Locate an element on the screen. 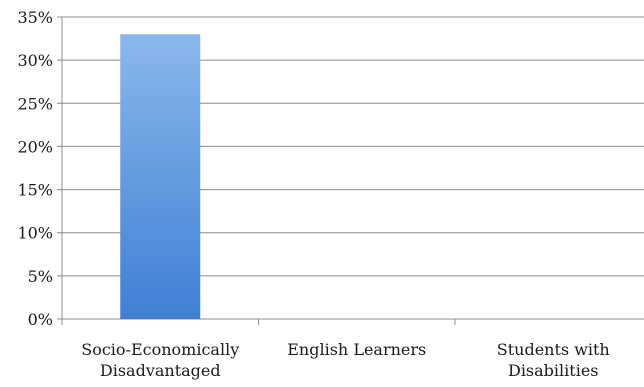 The height and width of the screenshot is (387, 644). y-tick-label: 0% is located at coordinates (40, 319).